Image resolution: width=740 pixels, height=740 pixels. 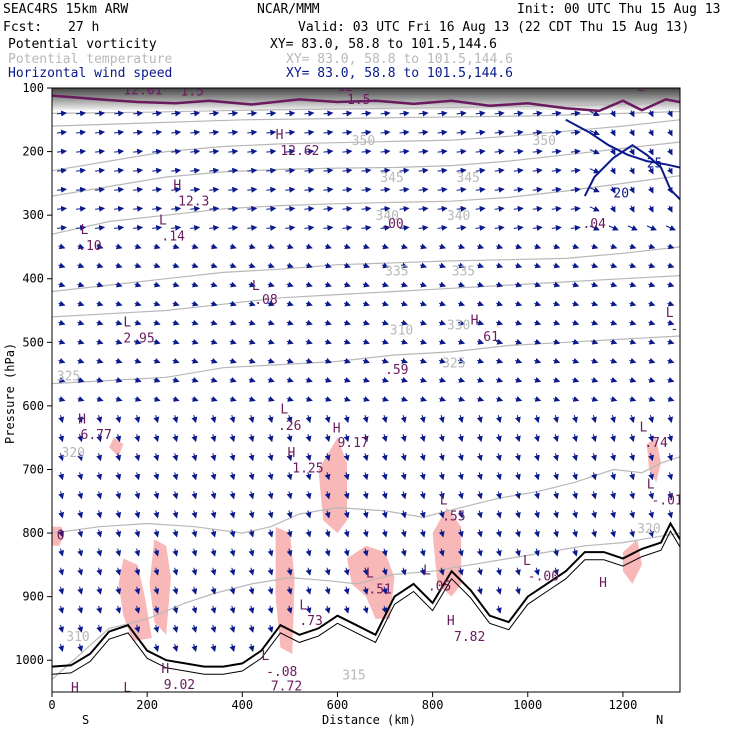 What do you see at coordinates (655, 163) in the screenshot?
I see `wind-speed-label: 25` at bounding box center [655, 163].